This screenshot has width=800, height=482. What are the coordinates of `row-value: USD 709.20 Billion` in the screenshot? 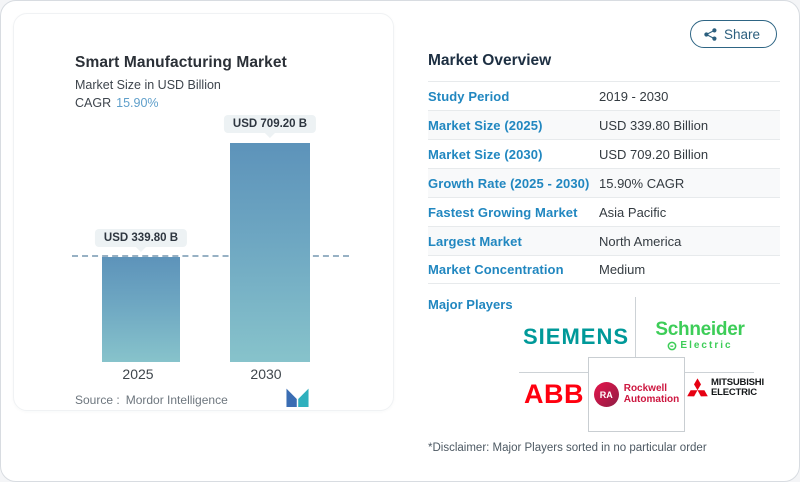 It's located at (654, 154).